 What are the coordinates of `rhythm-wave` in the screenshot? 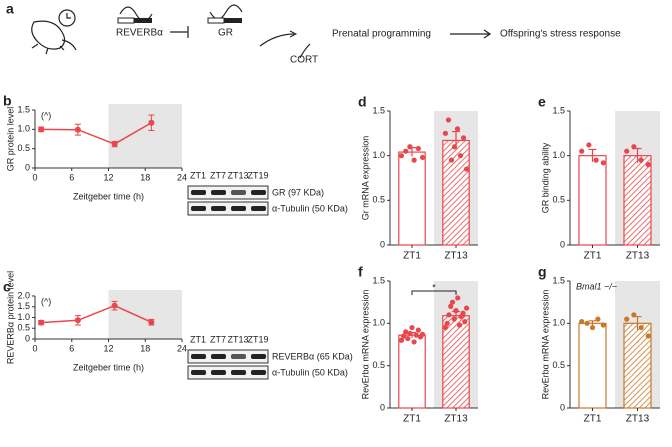 It's located at (226, 12).